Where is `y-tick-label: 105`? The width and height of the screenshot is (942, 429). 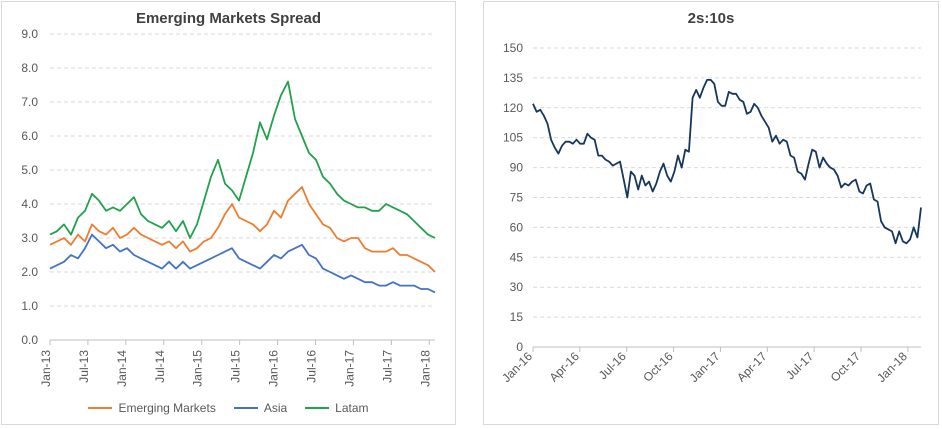 y-tick-label: 105 is located at coordinates (513, 138).